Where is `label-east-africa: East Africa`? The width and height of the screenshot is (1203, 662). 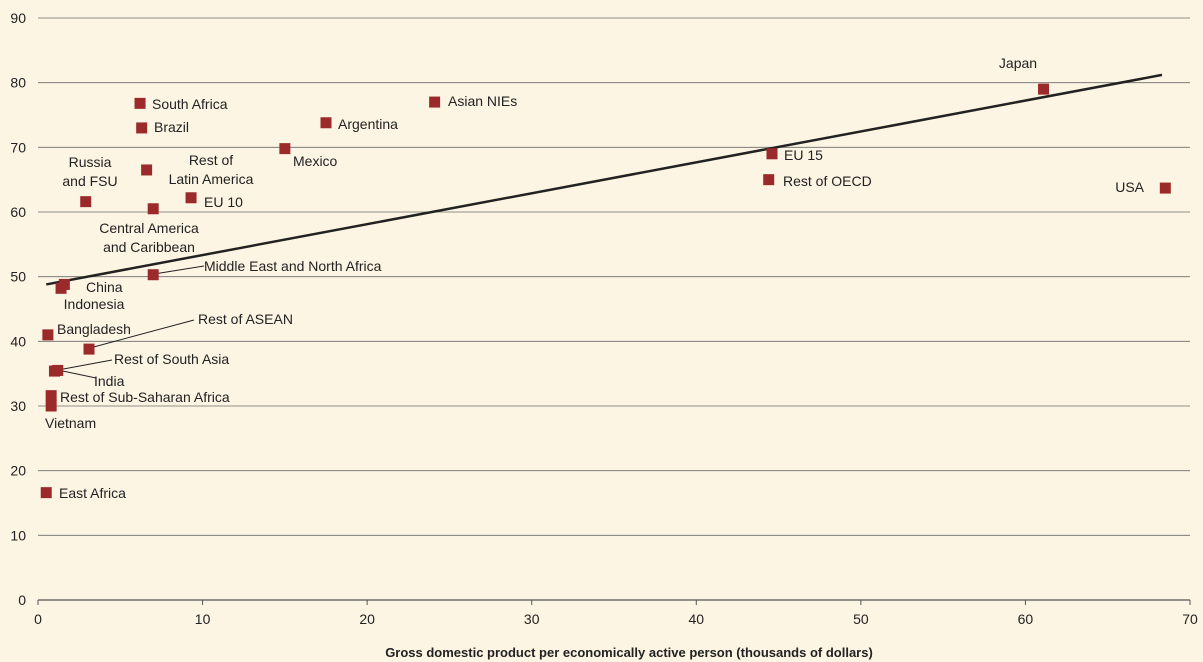 label-east-africa: East Africa is located at coordinates (92, 493).